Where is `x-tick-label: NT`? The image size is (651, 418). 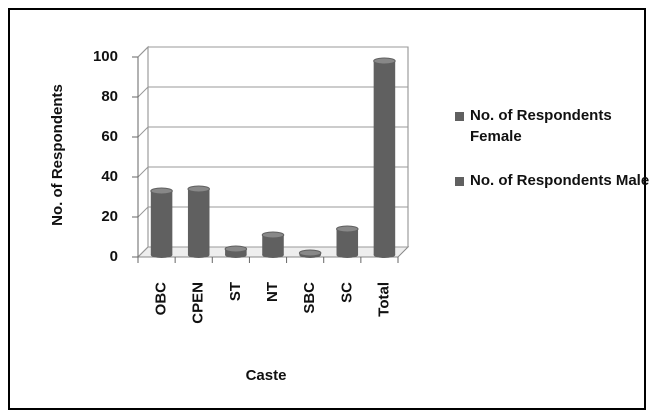
x-tick-label: NT is located at coordinates (272, 292).